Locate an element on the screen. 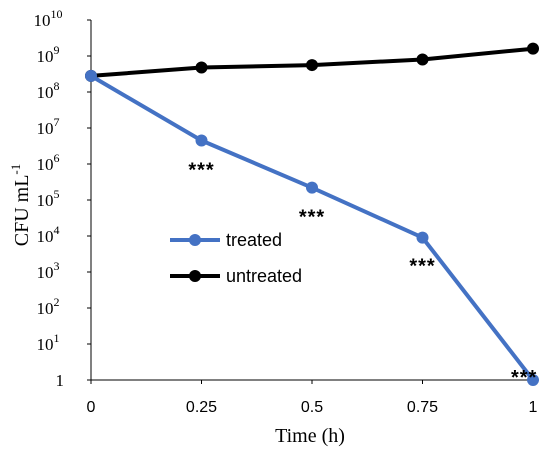 Image resolution: width=550 pixels, height=457 pixels. y-axis-title-sup: -1 is located at coordinates (15, 169).